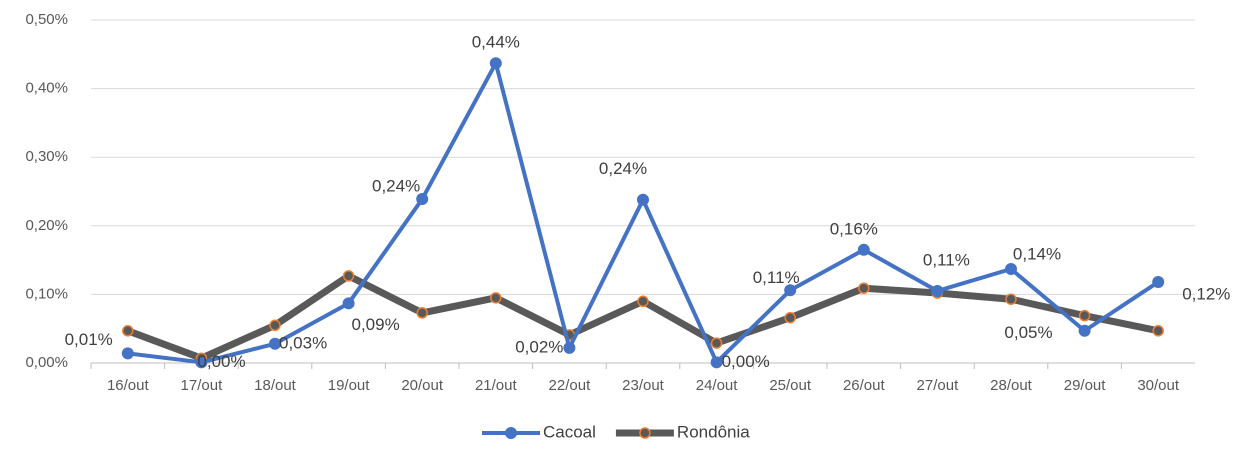  I want to click on x-tick-label: 24/out, so click(717, 385).